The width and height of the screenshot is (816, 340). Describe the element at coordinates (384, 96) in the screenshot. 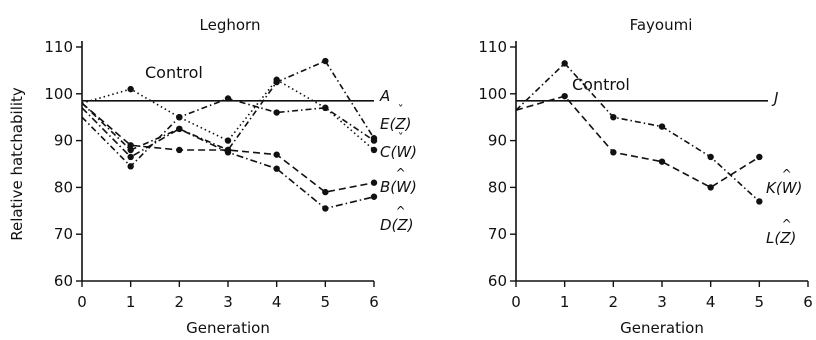

I see `control-line-label: A` at that location.